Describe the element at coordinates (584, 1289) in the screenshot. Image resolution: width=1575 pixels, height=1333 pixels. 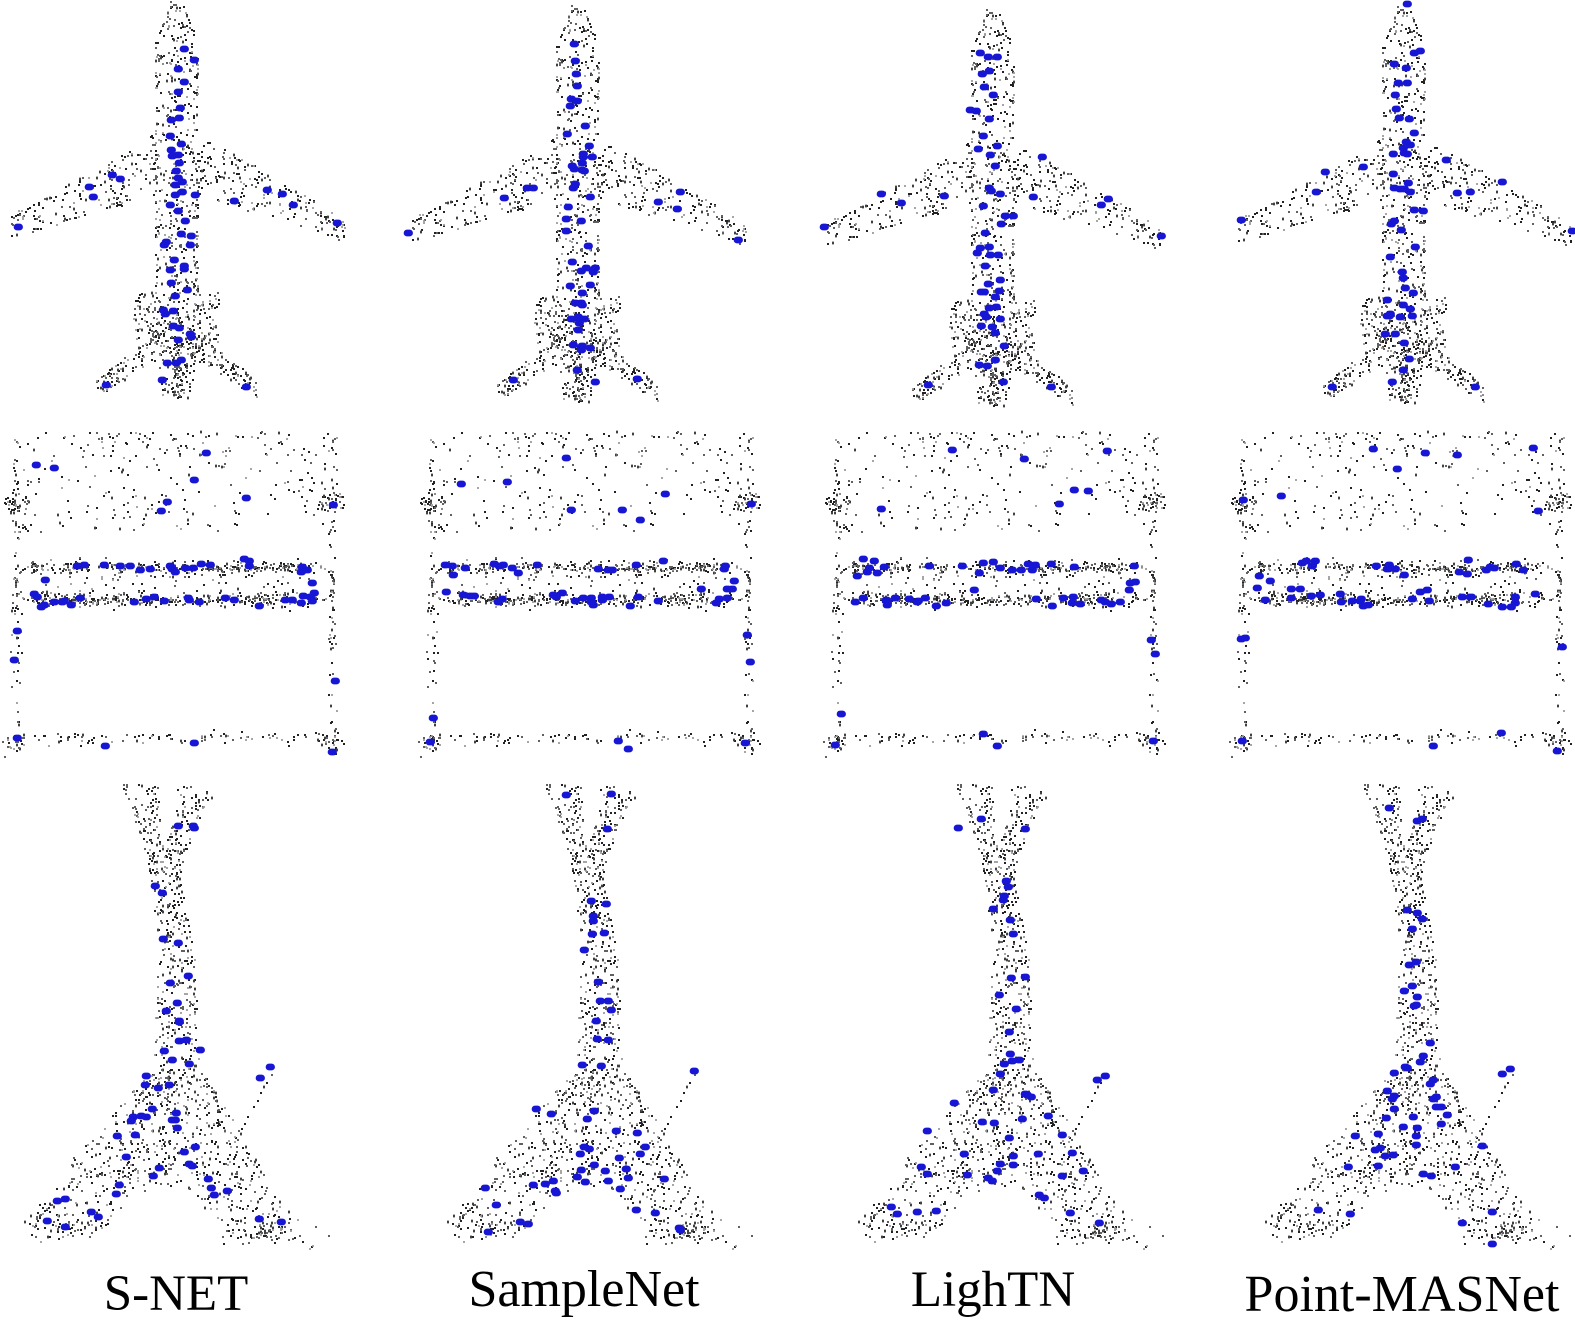
I see `svg-text: SampleNet` at that location.